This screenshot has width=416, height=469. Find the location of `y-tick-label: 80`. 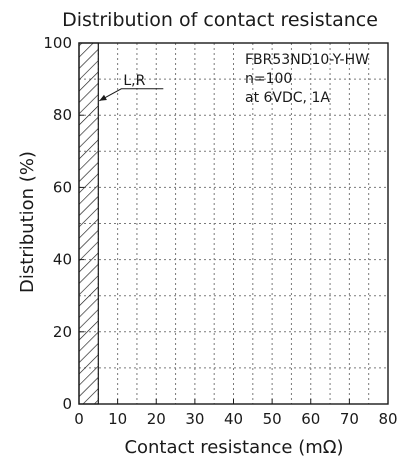

y-tick-label: 80 is located at coordinates (62, 115).